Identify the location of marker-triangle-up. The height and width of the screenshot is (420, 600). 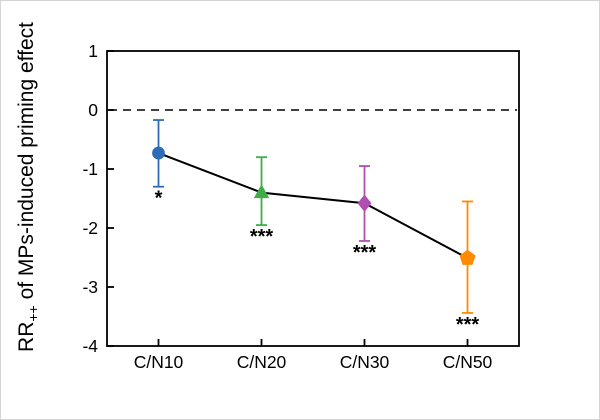
(261, 191).